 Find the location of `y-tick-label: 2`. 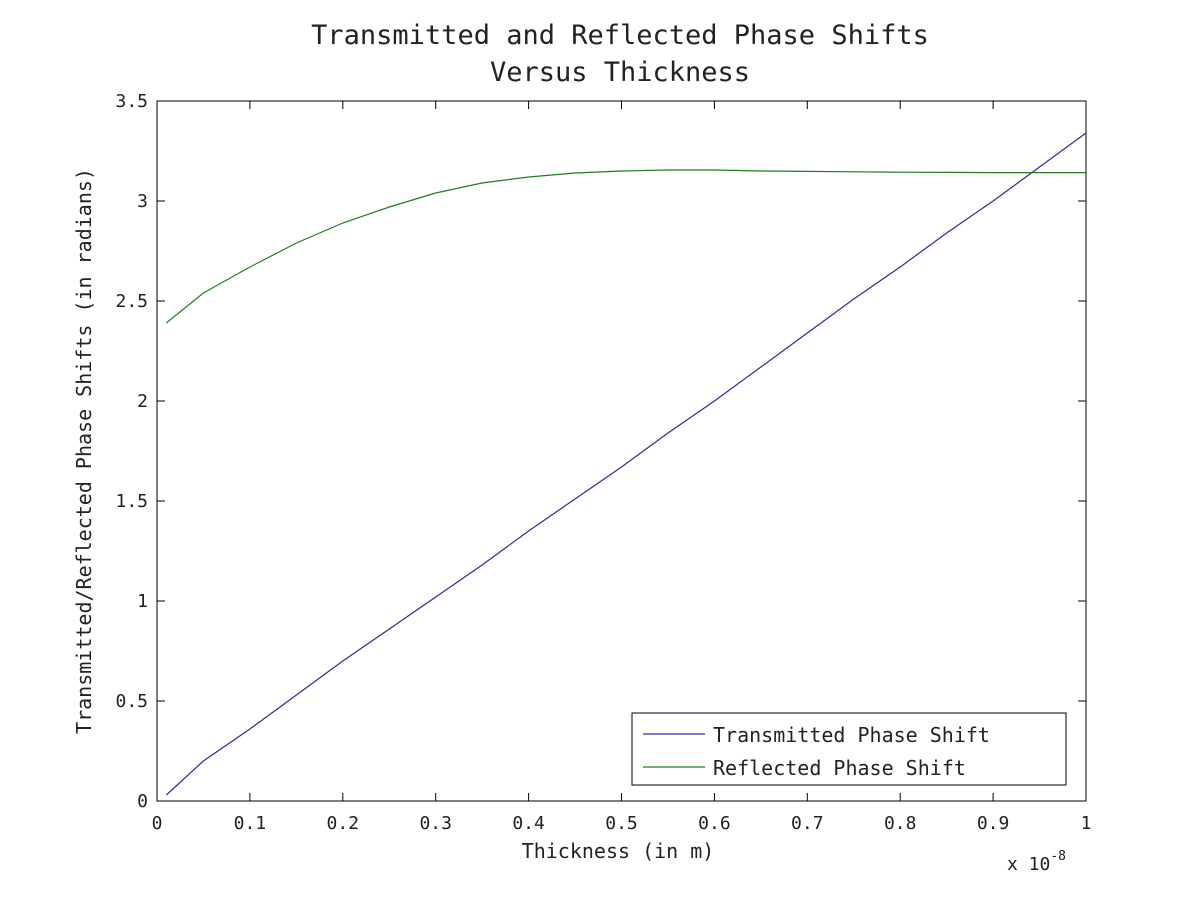

y-tick-label: 2 is located at coordinates (142, 401).